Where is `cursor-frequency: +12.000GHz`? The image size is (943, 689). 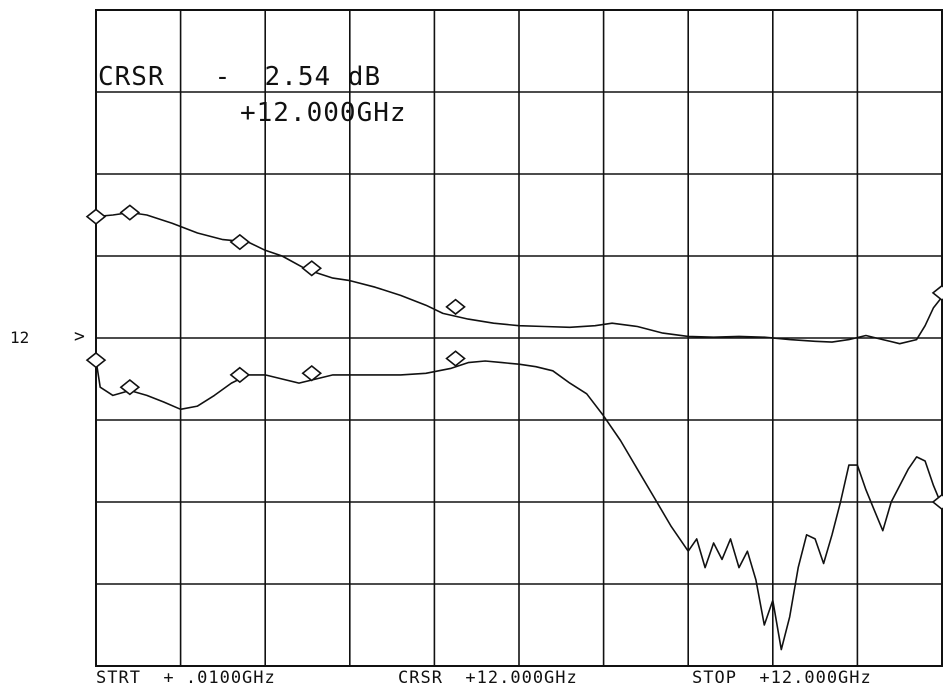
cursor-frequency: +12.000GHz is located at coordinates (323, 113).